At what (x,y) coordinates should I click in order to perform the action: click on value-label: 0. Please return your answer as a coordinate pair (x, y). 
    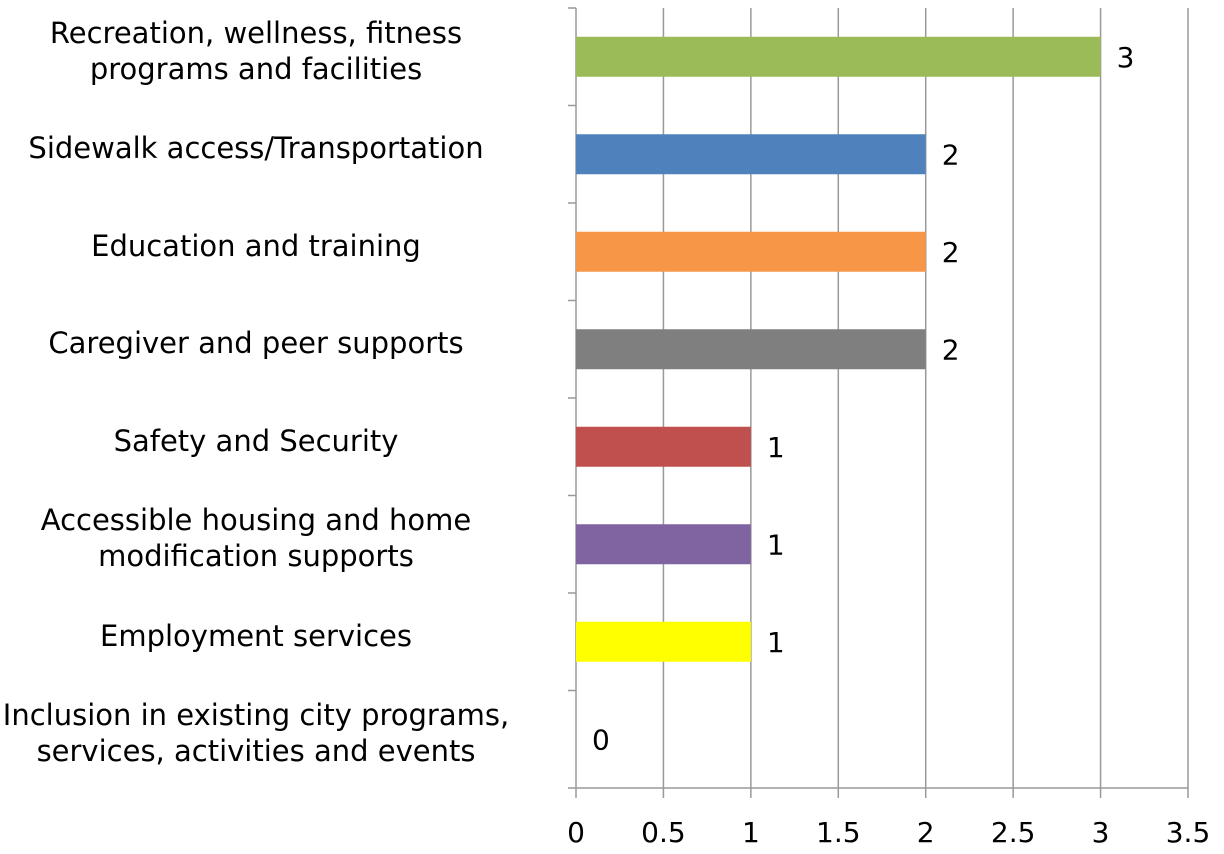
    Looking at the image, I should click on (601, 739).